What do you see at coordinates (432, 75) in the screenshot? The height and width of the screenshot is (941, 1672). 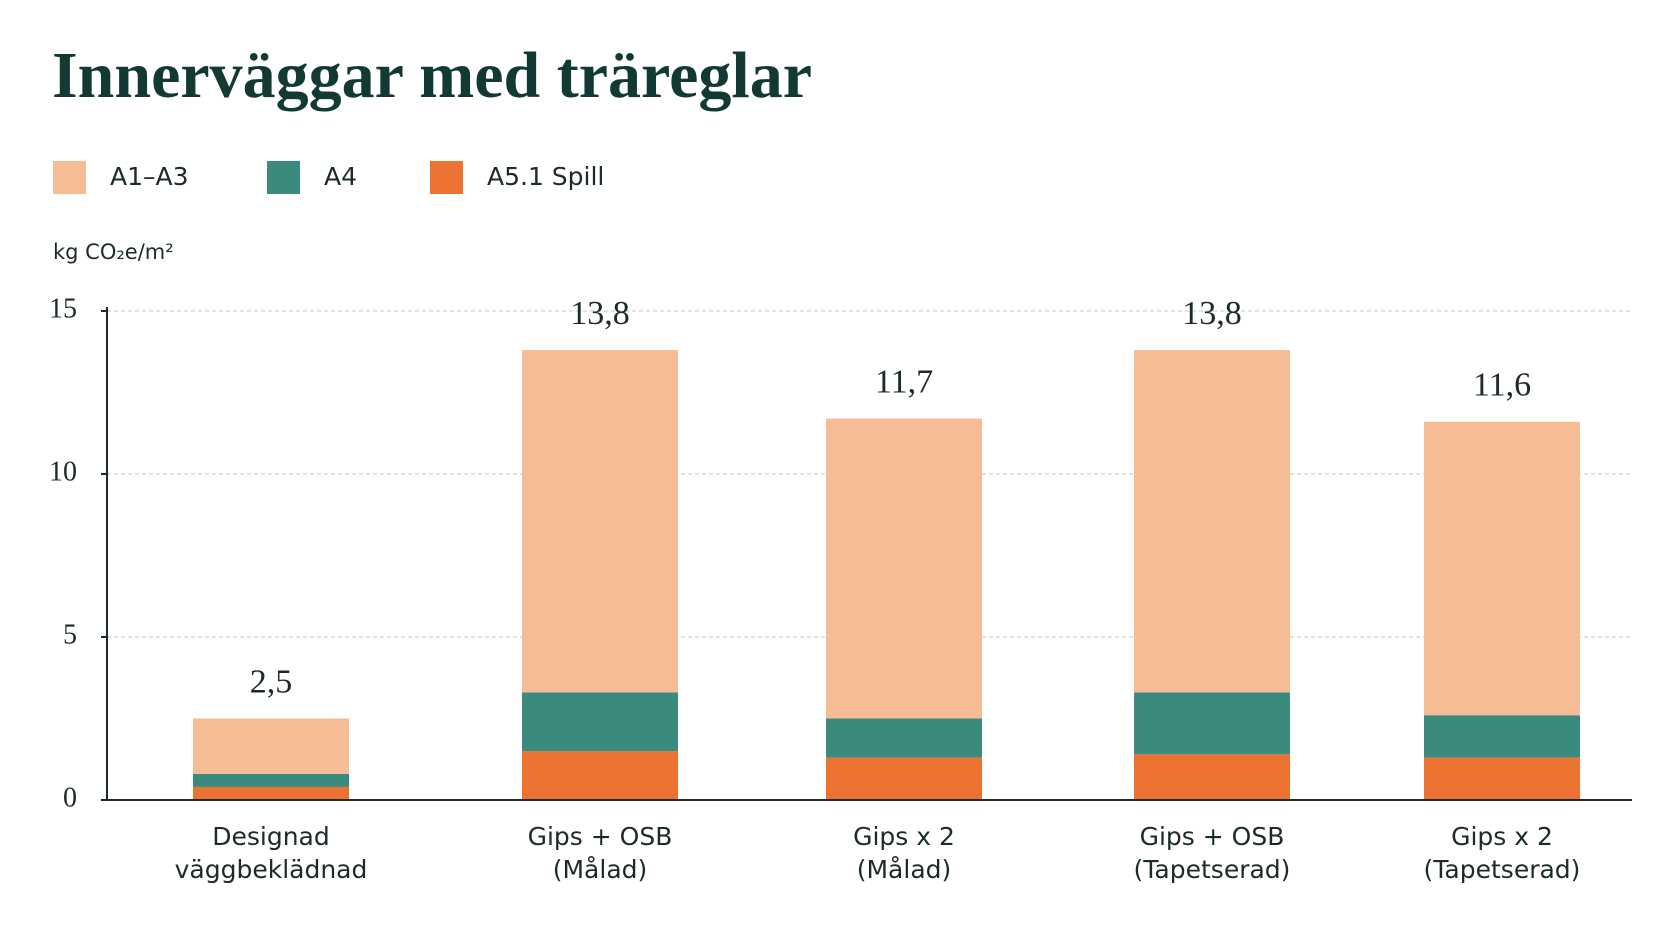 I see `chart-title: Innerväggar med träreglar` at bounding box center [432, 75].